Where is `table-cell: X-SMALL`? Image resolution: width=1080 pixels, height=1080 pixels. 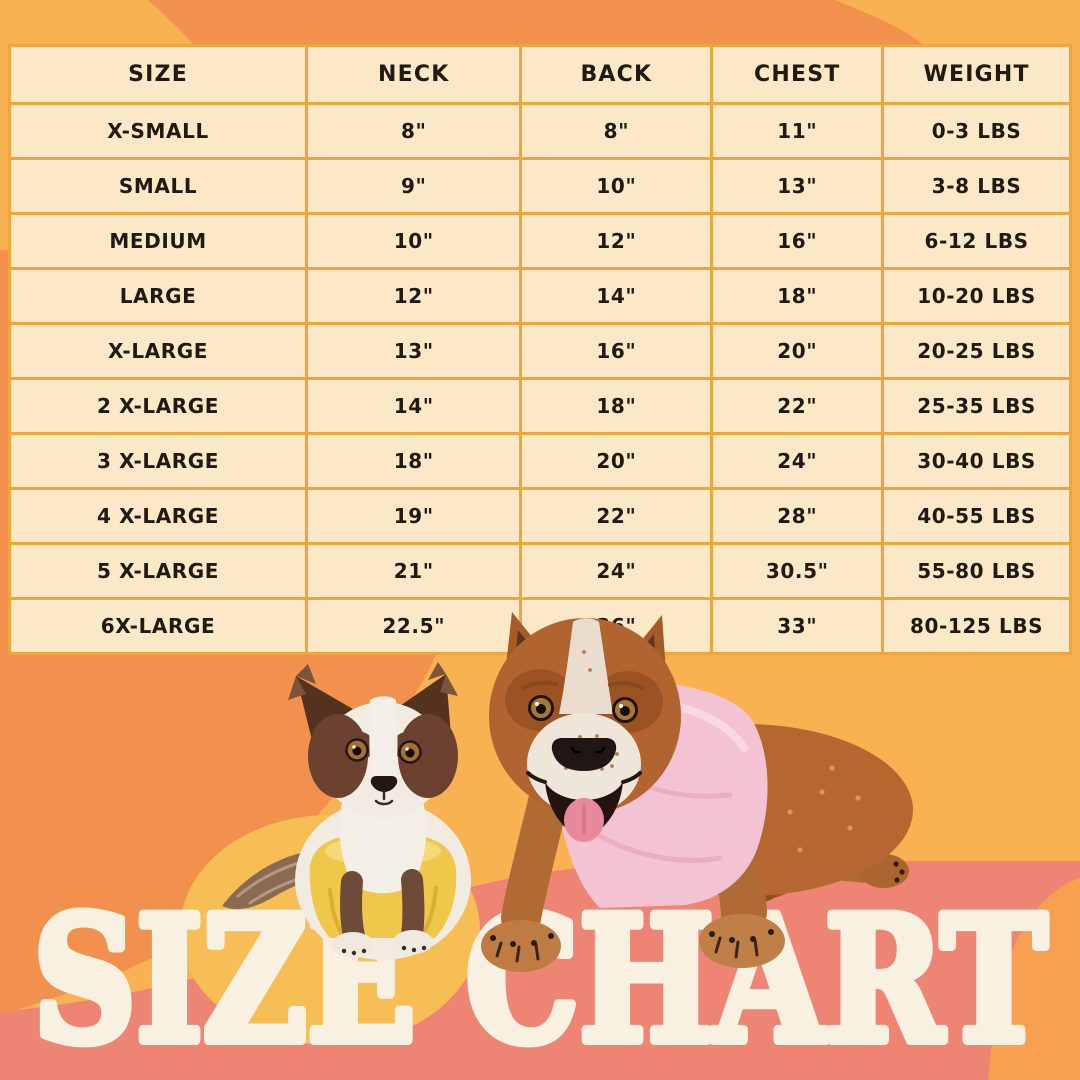
table-cell: X-SMALL is located at coordinates (158, 131).